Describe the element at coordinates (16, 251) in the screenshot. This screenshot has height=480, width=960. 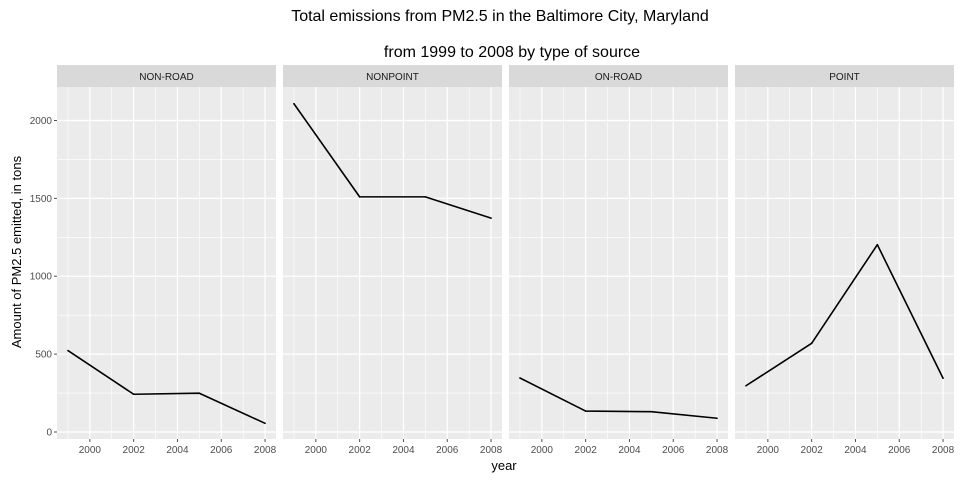
I see `y-axis-title: Amount of PM2.5 emitted, in tons` at that location.